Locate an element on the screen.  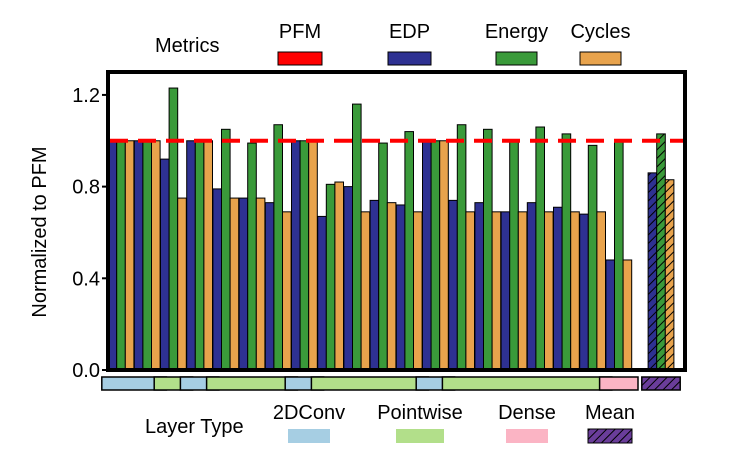
legend-label-pfm: PFM is located at coordinates (300, 32).